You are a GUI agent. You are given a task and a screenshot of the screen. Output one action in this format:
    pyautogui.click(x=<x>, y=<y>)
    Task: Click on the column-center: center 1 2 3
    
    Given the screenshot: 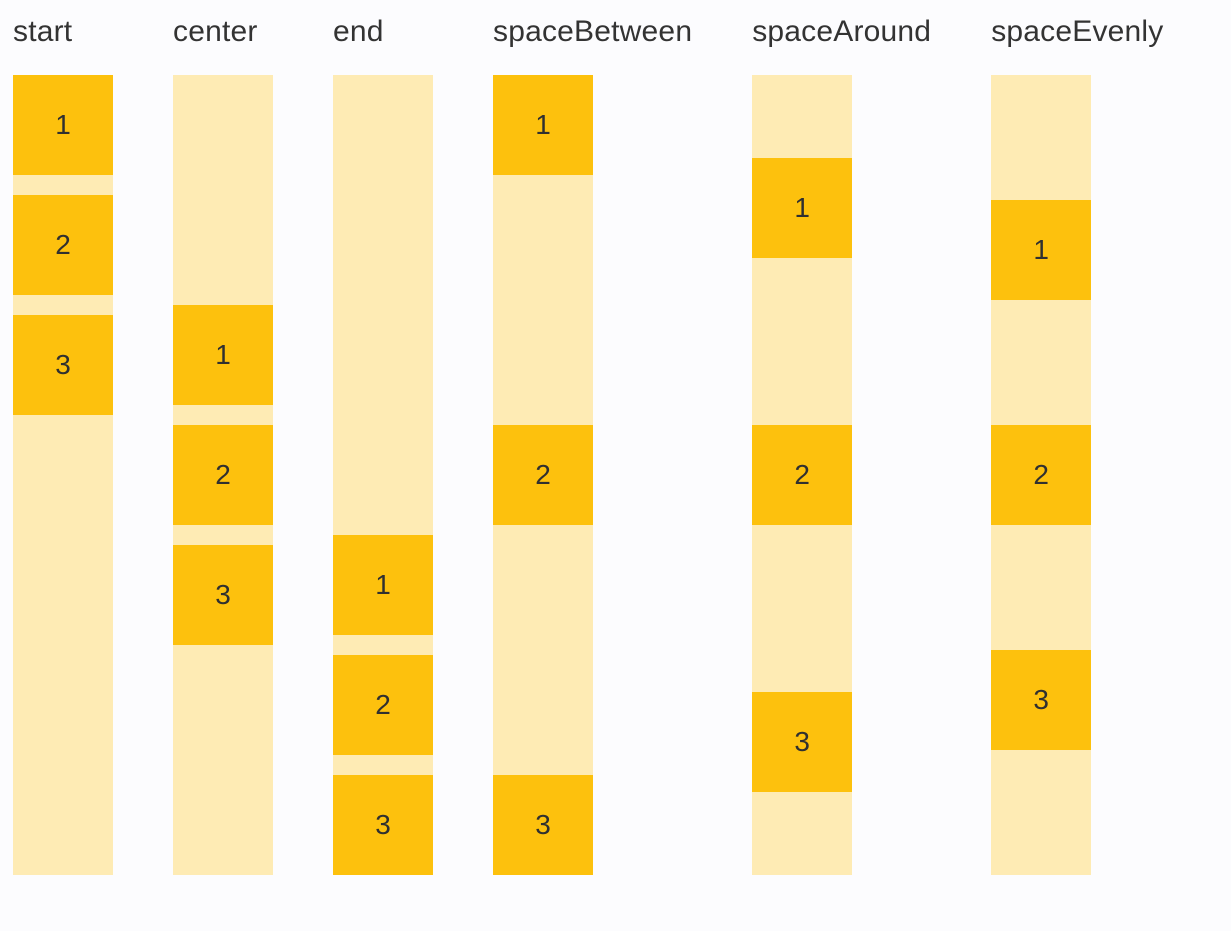 What is the action you would take?
    pyautogui.click(x=223, y=444)
    